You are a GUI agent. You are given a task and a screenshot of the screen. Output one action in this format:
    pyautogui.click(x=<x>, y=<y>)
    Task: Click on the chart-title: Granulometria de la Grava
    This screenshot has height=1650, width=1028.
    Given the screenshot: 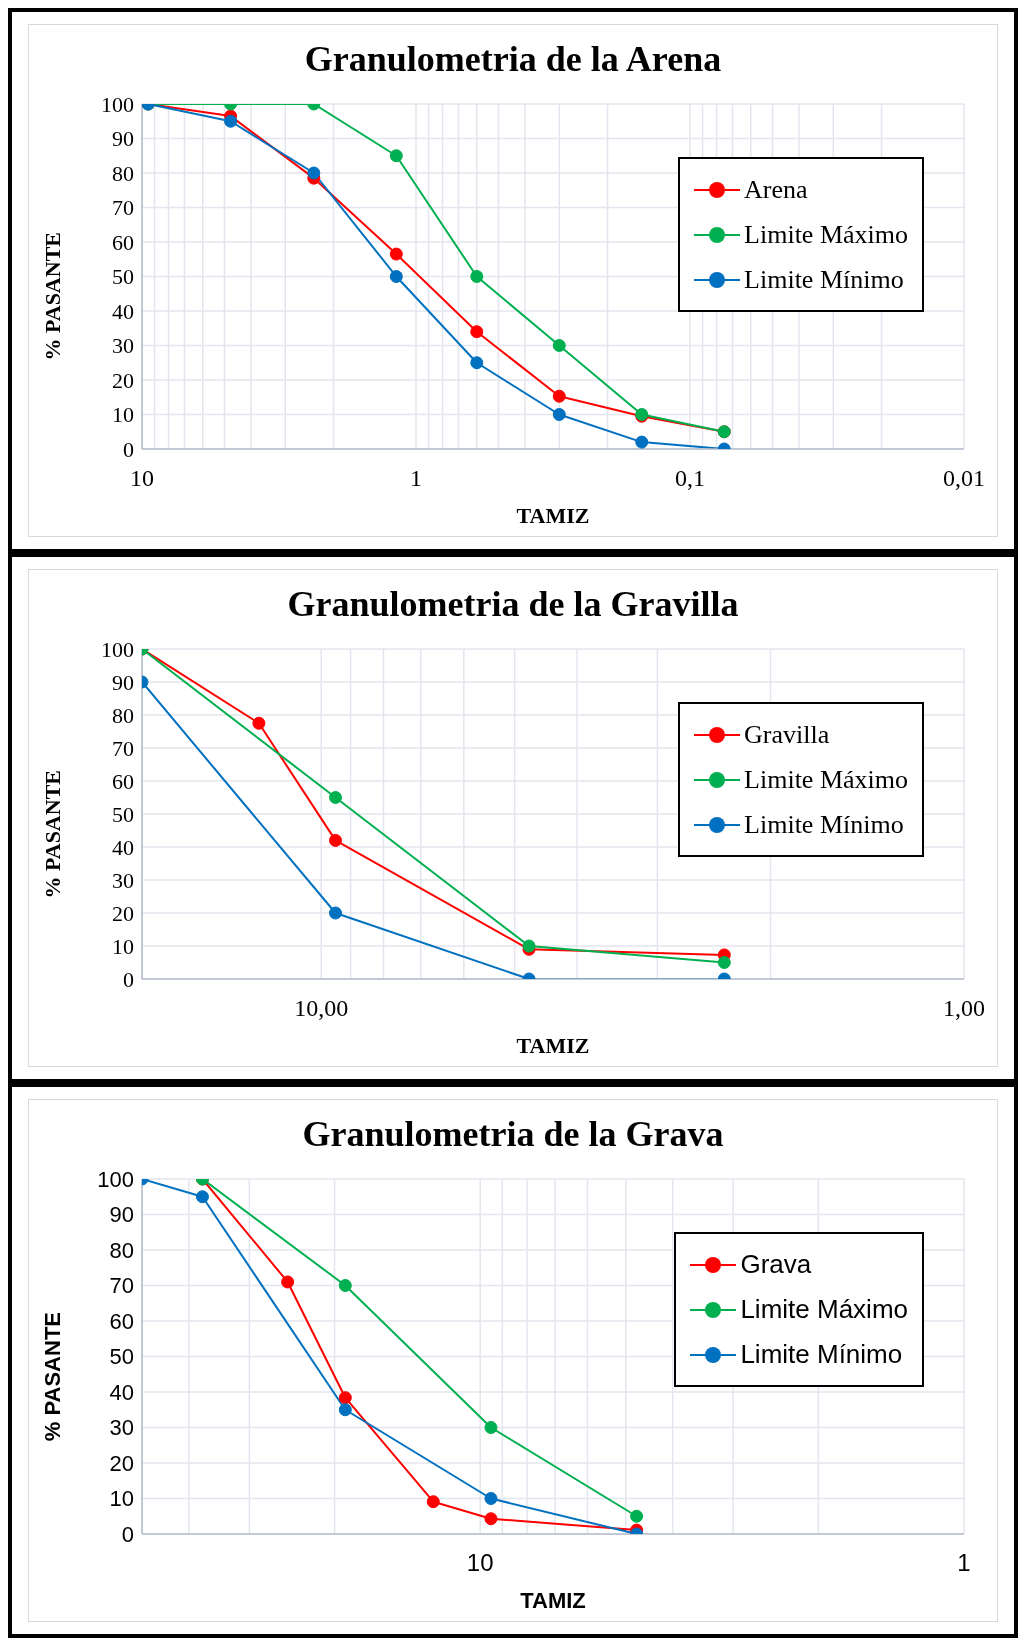 What is the action you would take?
    pyautogui.click(x=513, y=1134)
    